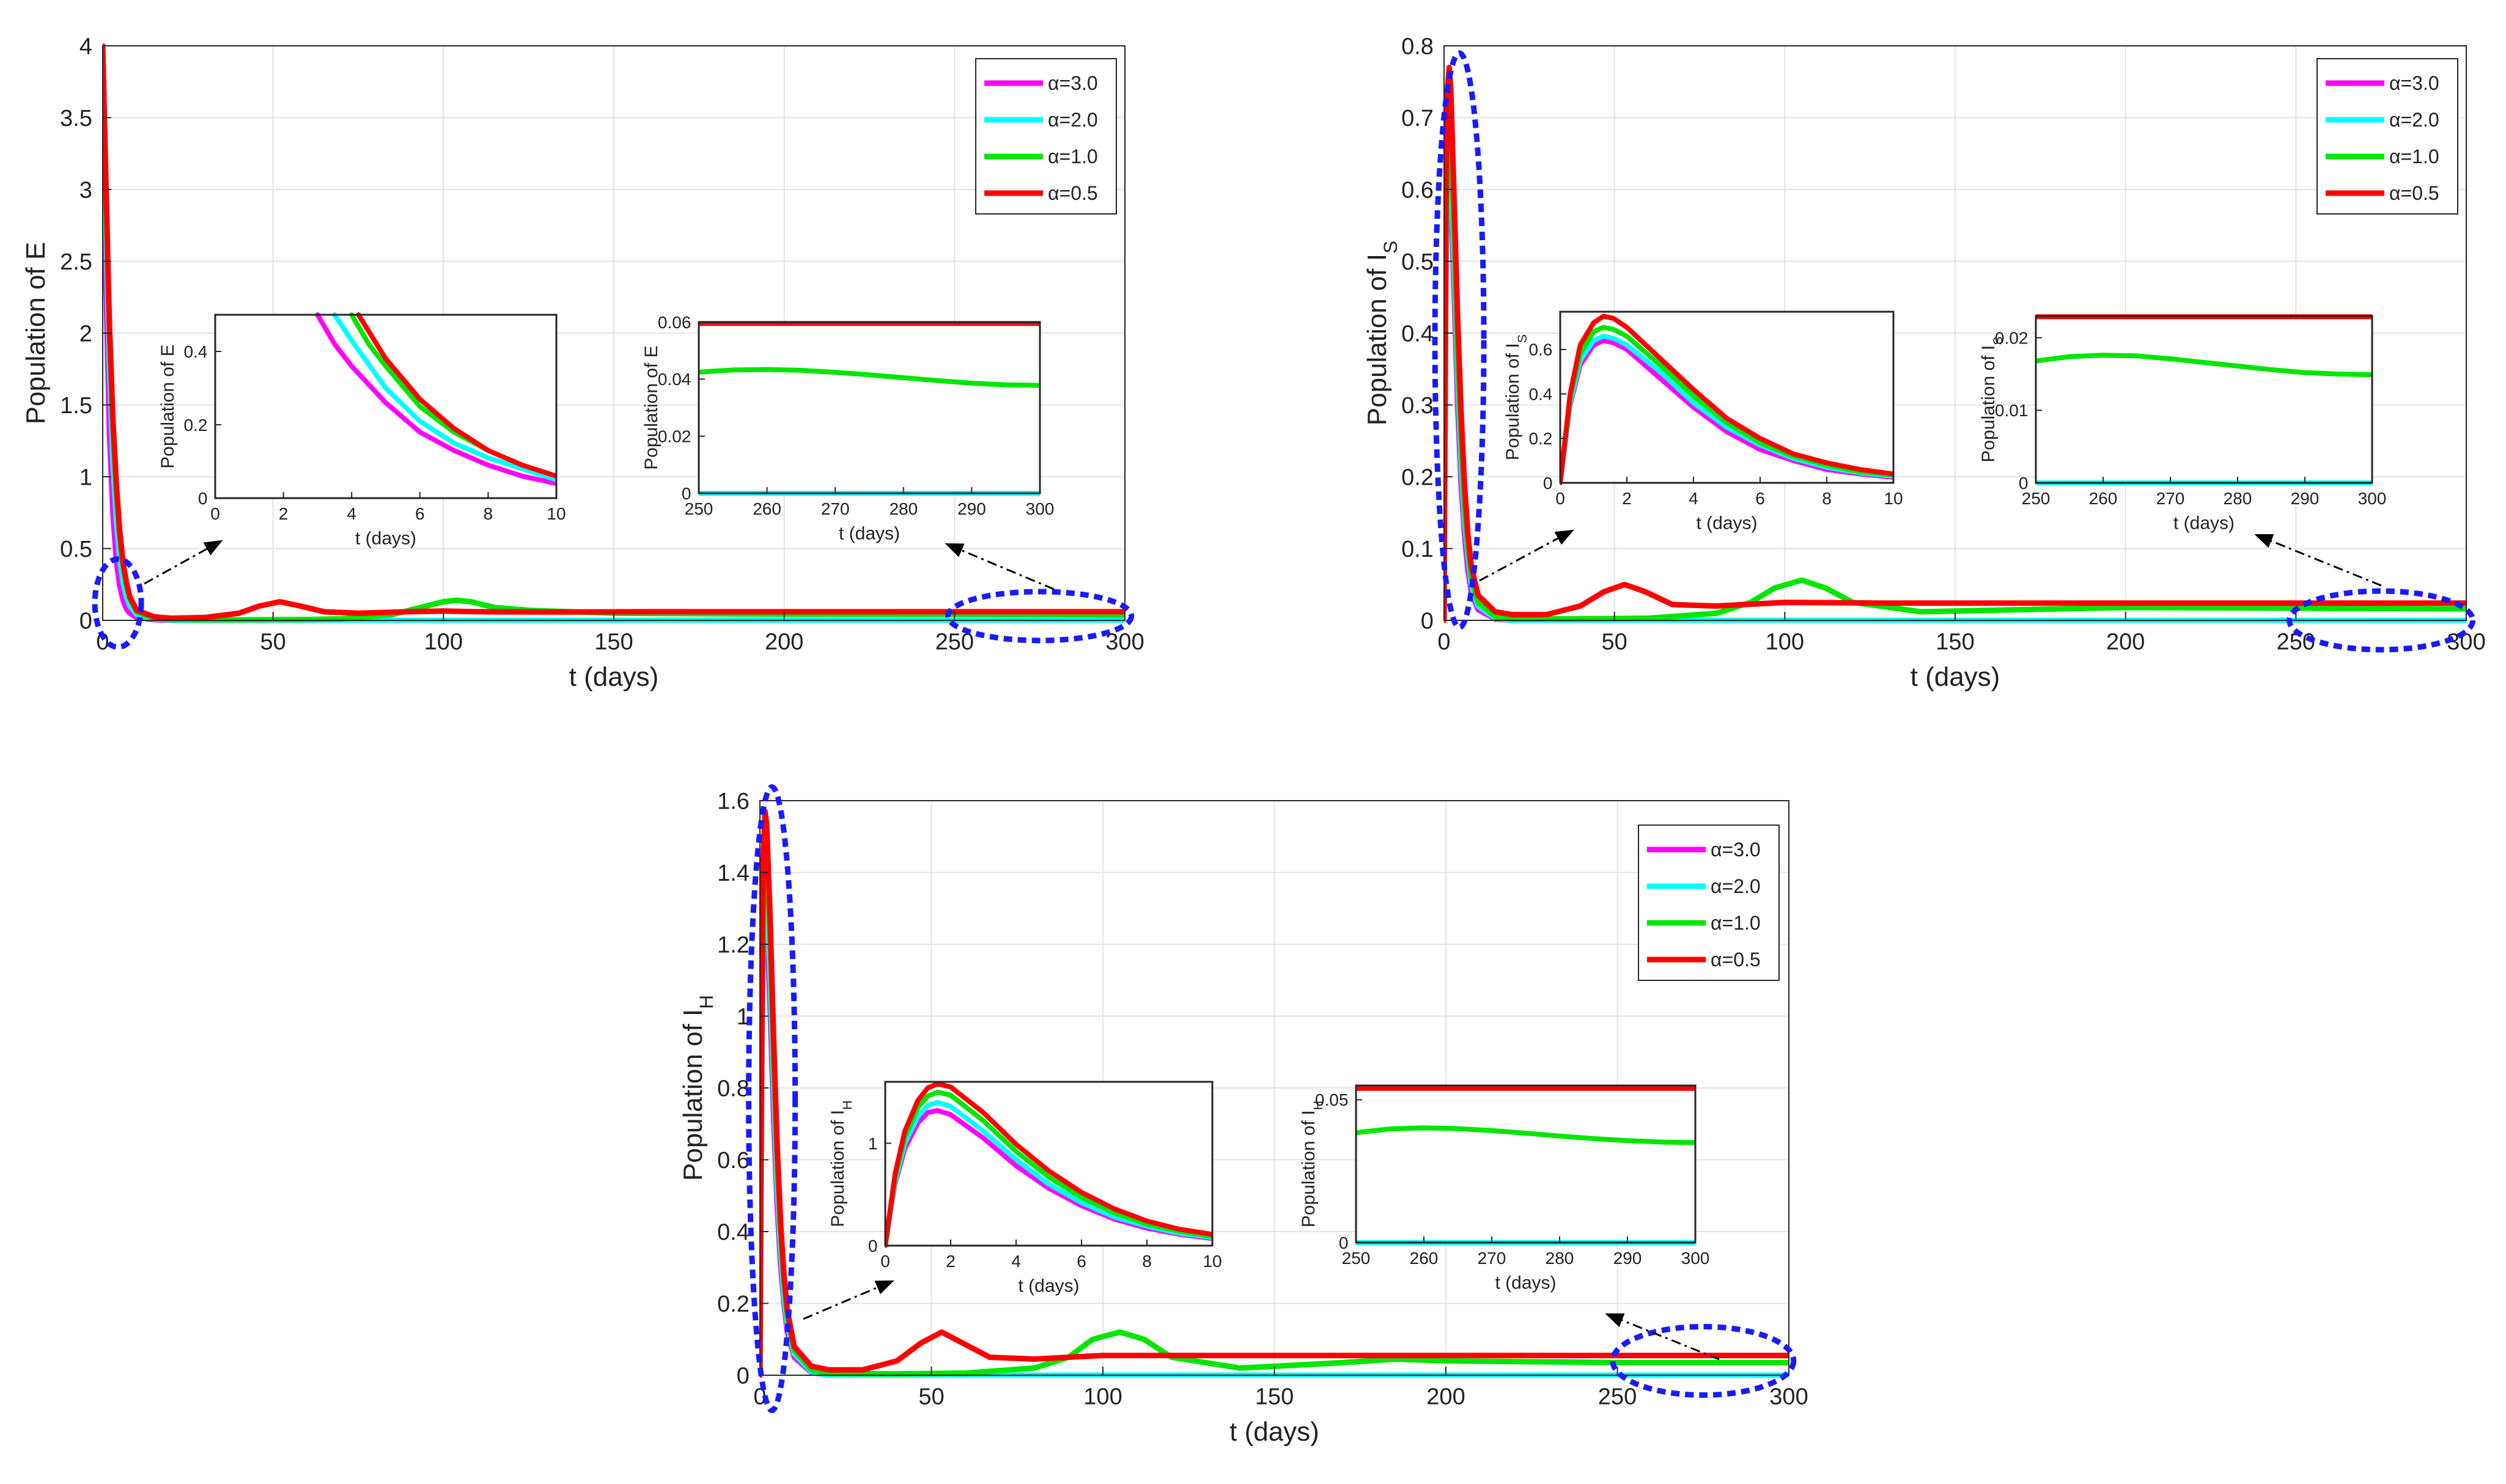 This screenshot has width=2506, height=1484. I want to click on y-tick-label: 1.4, so click(733, 873).